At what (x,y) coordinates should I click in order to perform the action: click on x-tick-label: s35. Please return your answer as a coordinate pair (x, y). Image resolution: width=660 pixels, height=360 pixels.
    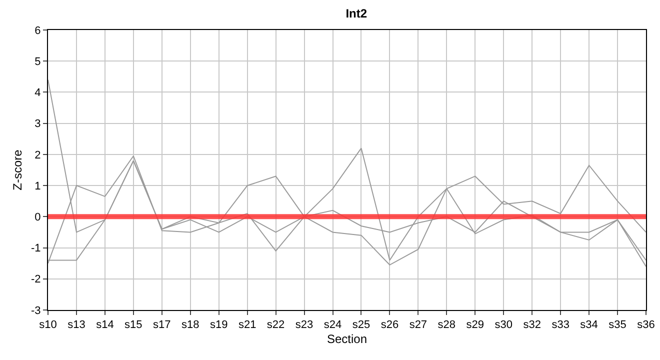
    Looking at the image, I should click on (617, 325).